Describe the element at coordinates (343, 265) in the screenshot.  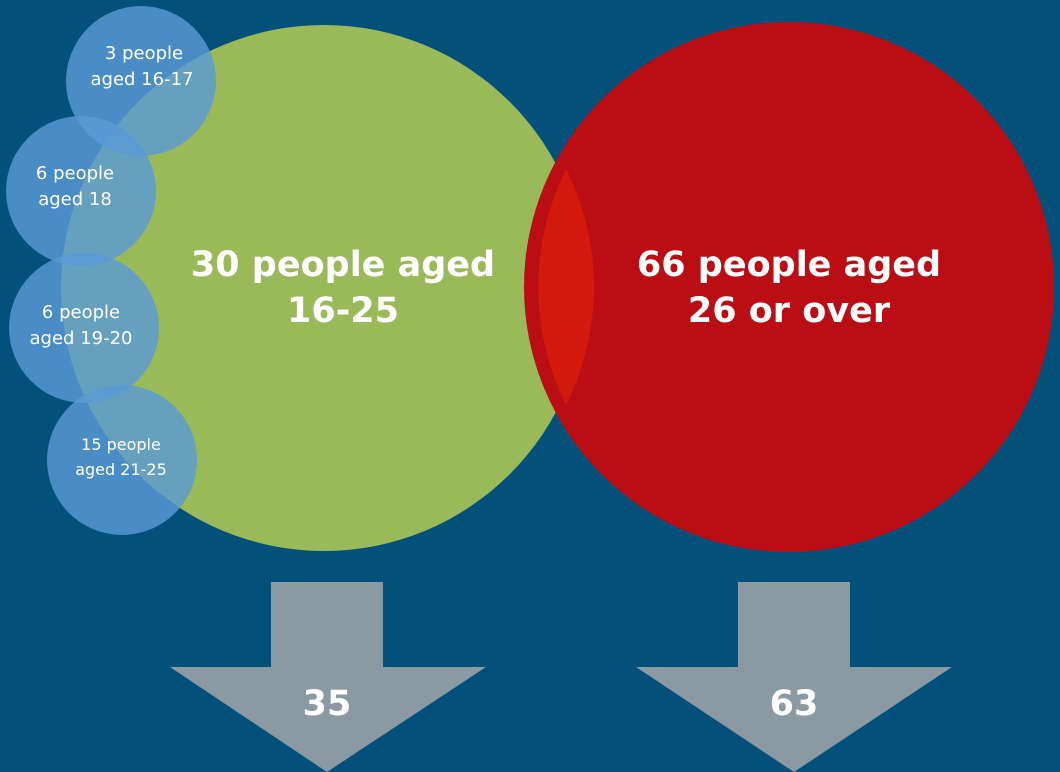
I see `young-group-label-line1: 30 people aged` at that location.